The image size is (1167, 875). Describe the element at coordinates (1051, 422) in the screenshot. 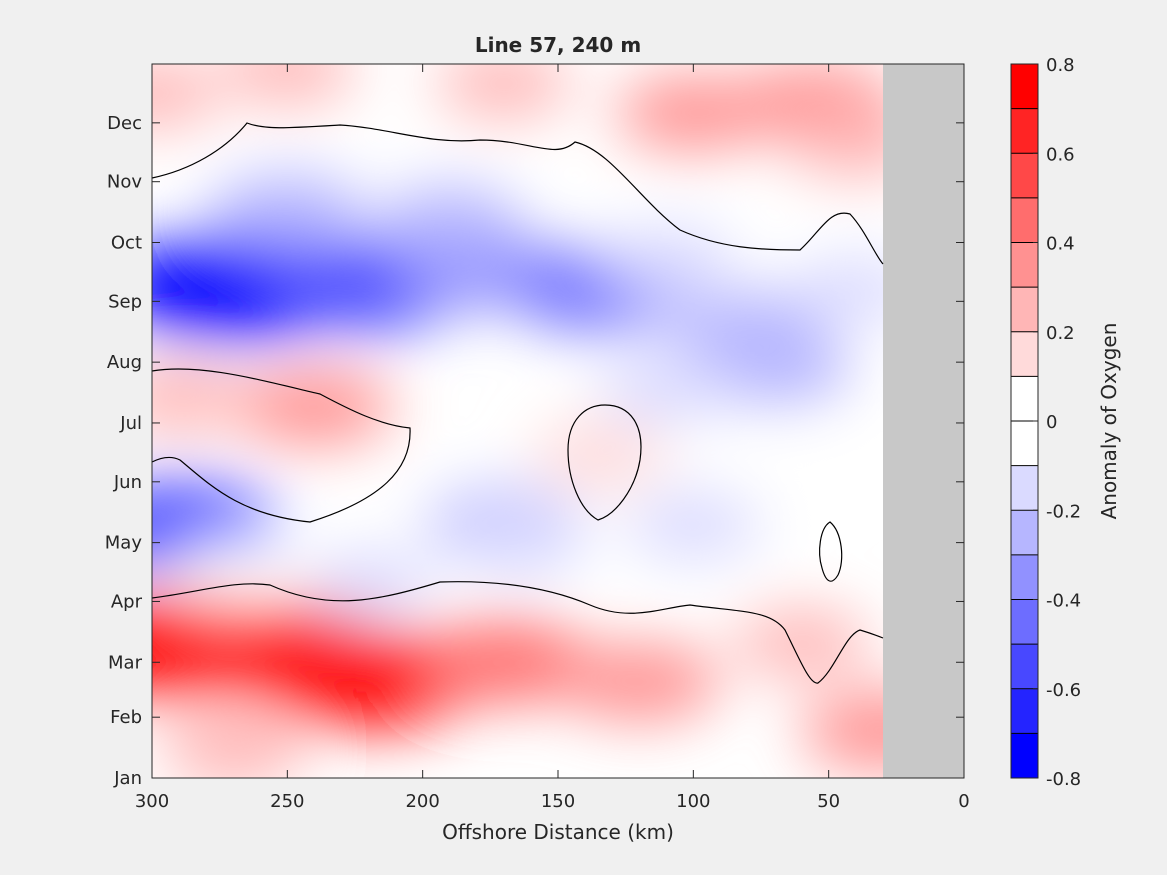

I see `colorbar-tick-label: 0` at that location.